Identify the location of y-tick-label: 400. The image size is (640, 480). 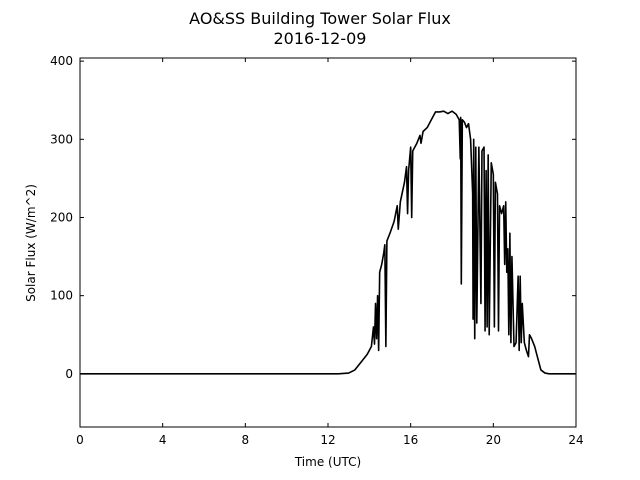
(61, 61).